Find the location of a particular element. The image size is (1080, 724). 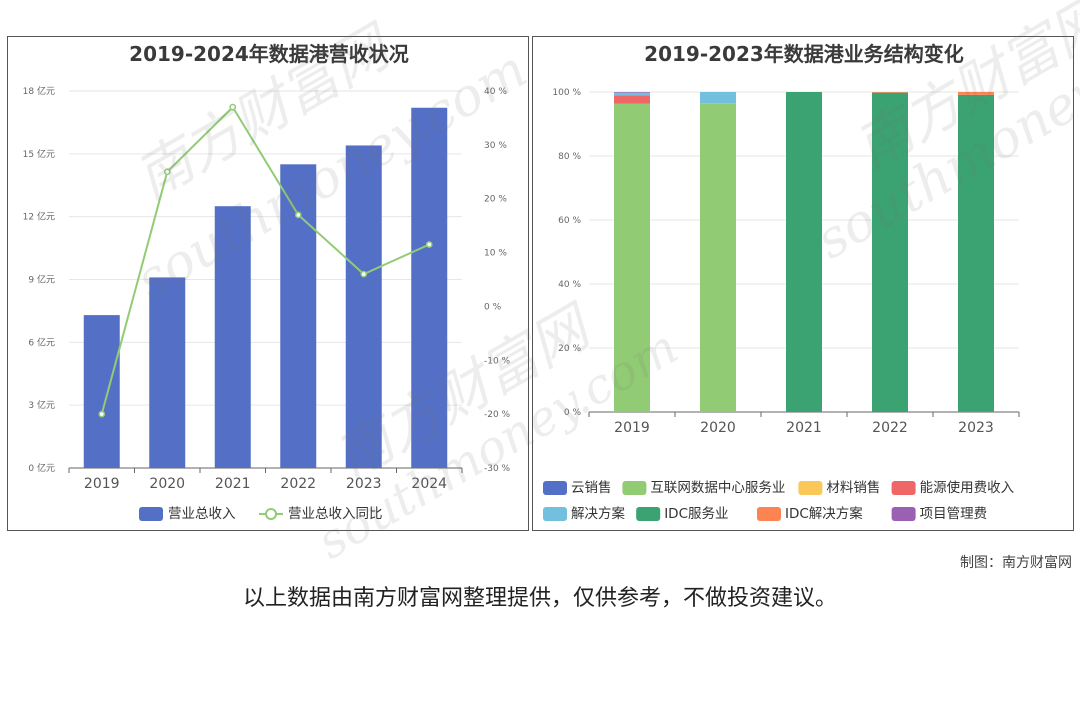

chart-title: 2019-2023年数据港业务结构变化 is located at coordinates (804, 54).